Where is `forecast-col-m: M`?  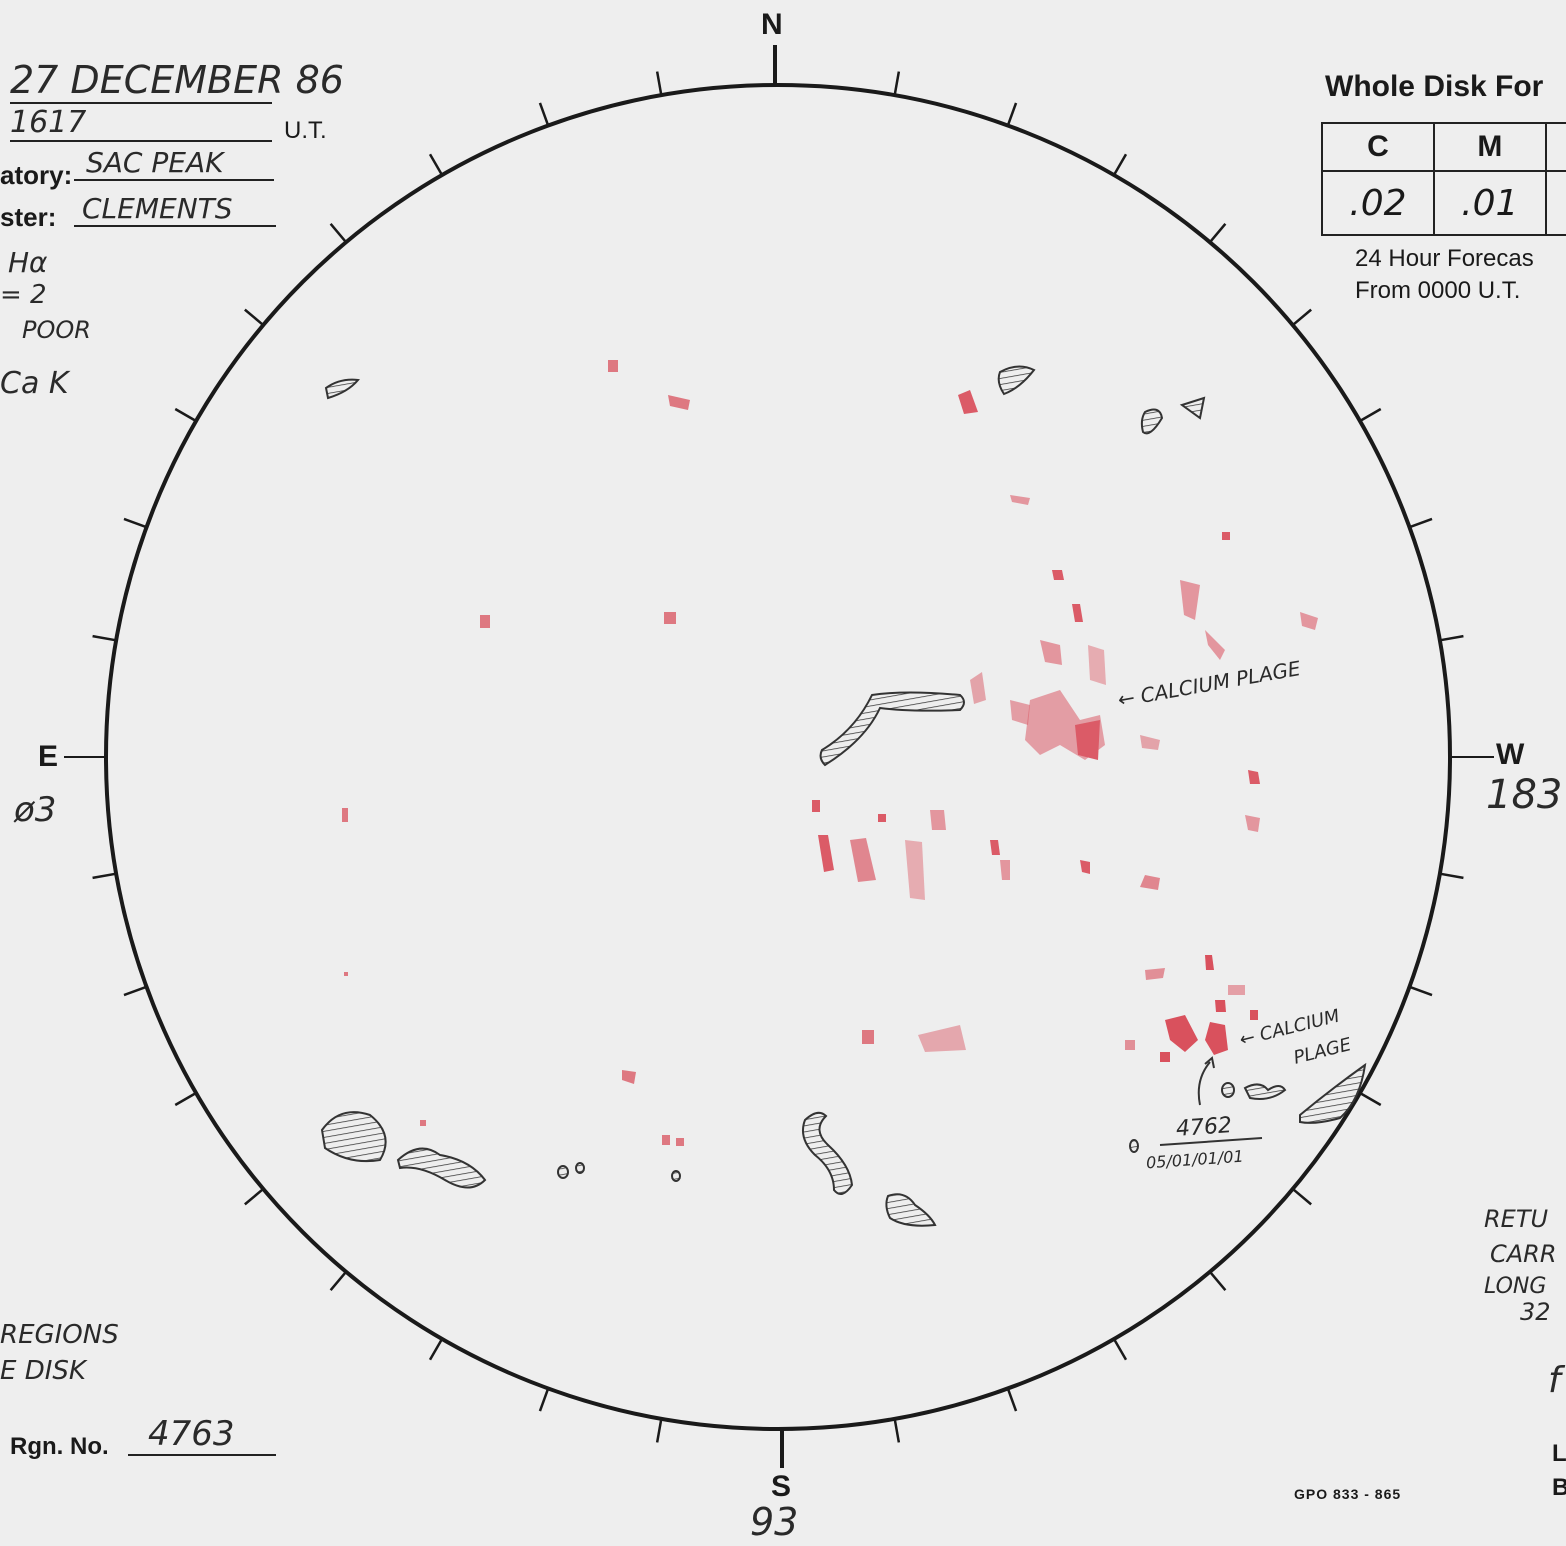
forecast-col-m: M is located at coordinates (1489, 147).